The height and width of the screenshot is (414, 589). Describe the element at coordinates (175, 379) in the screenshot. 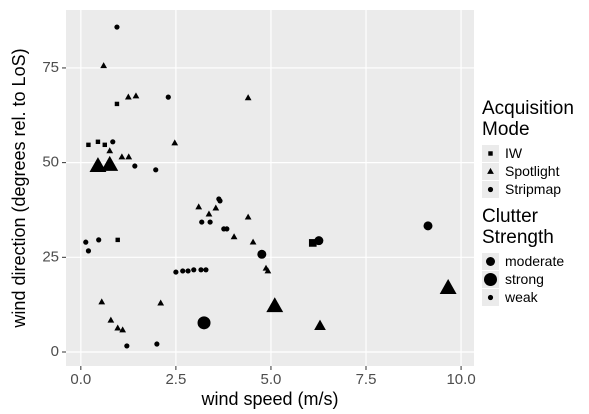

I see `x-tick-label: 2.5` at that location.